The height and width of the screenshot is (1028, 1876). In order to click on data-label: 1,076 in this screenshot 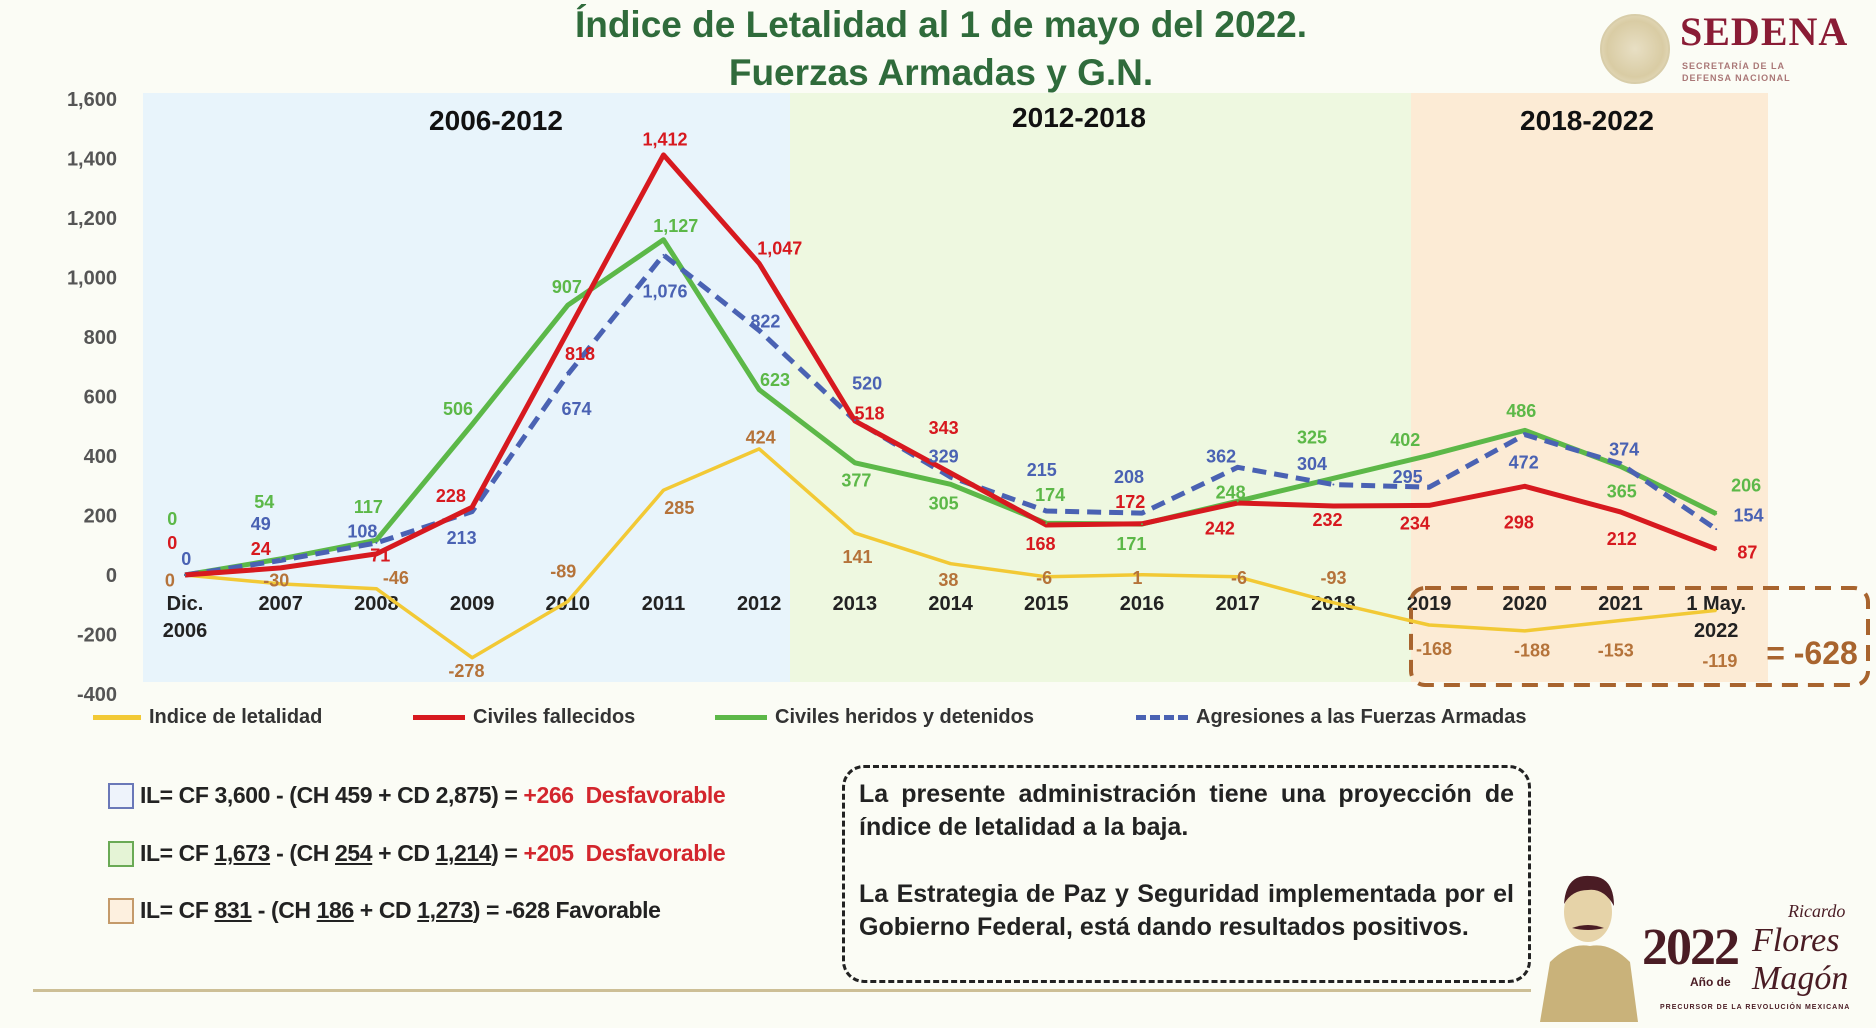, I will do `click(664, 292)`.